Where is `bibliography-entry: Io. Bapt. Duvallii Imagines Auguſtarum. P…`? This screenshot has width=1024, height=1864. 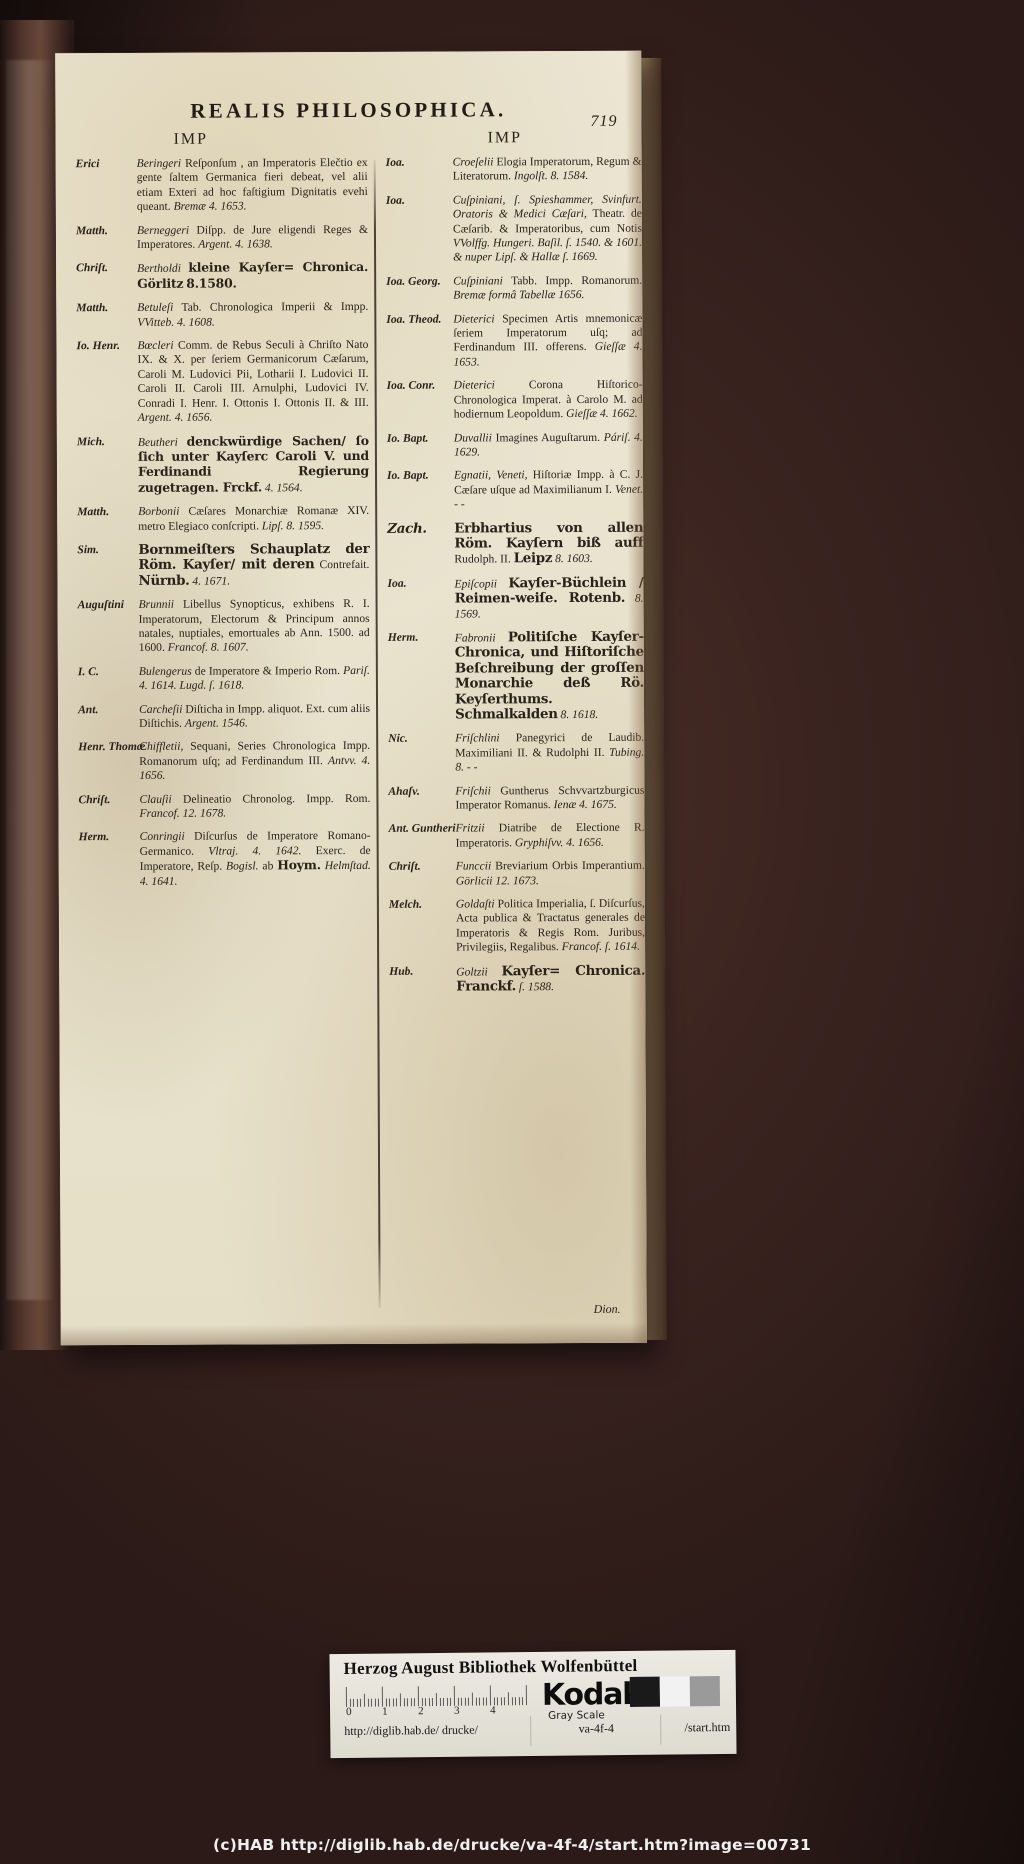 bibliography-entry: Io. Bapt. Duvallii Imagines Auguſtarum. P… is located at coordinates (515, 445).